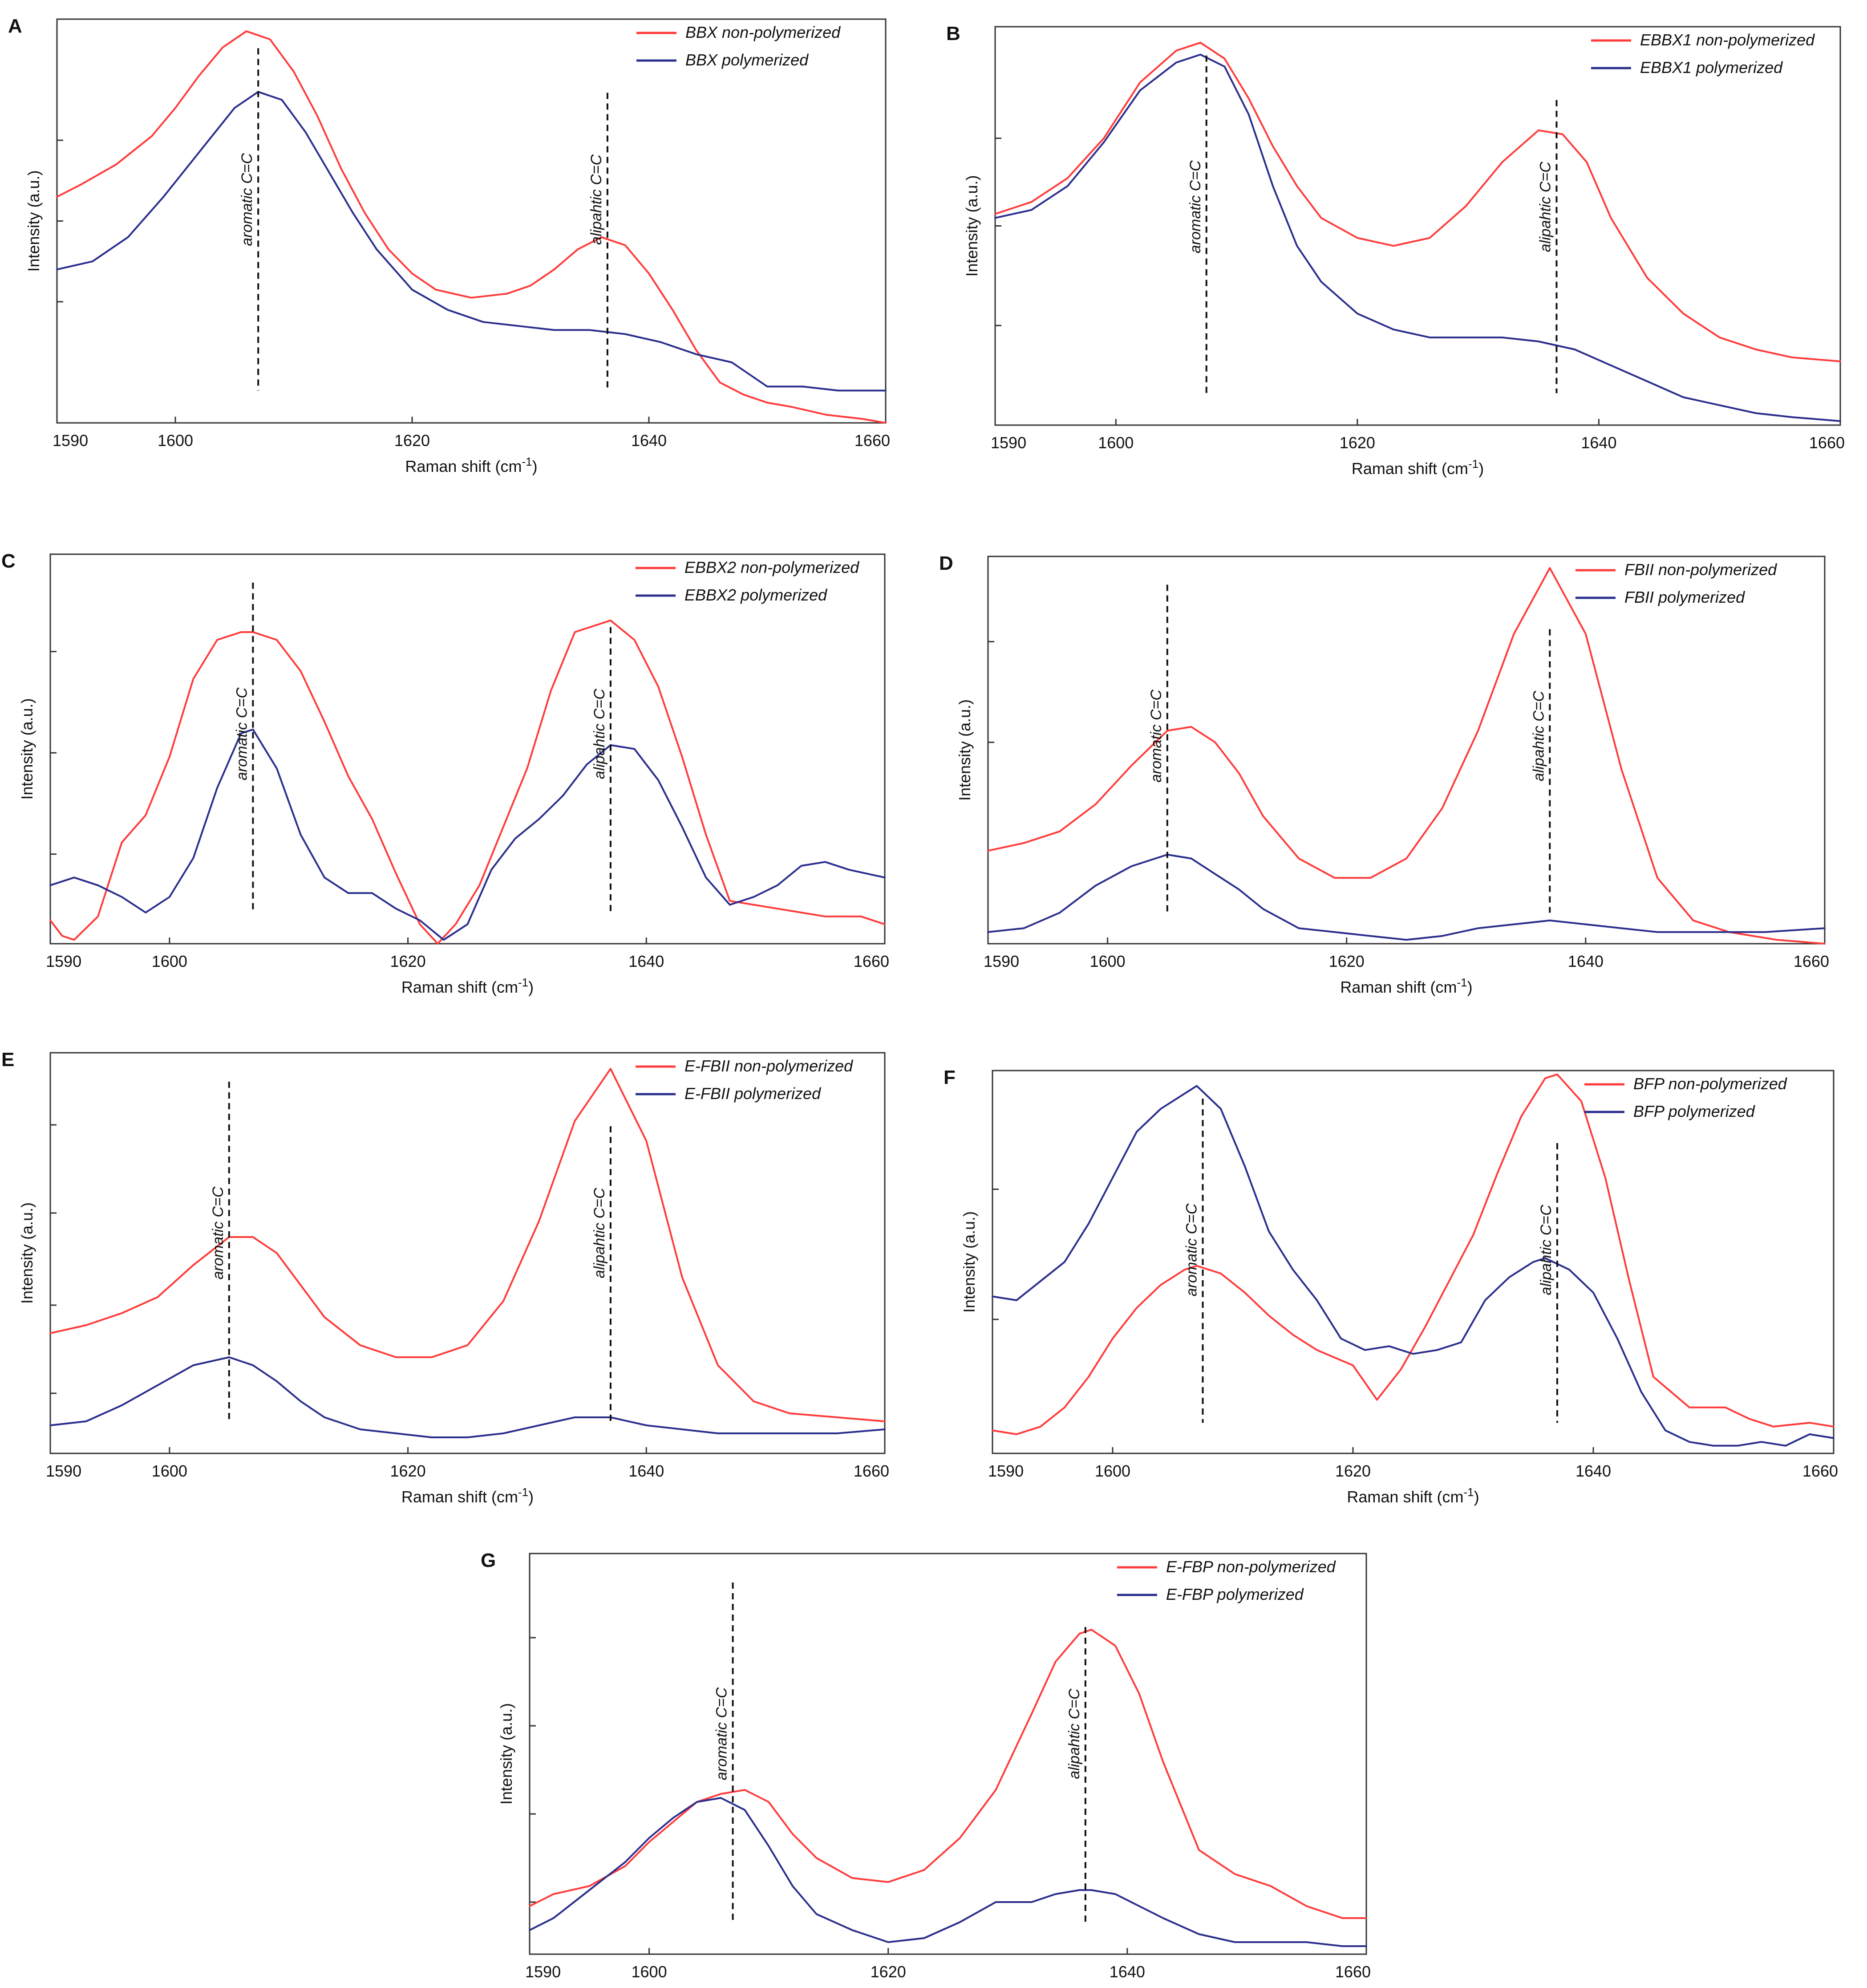 The width and height of the screenshot is (1867, 1988). What do you see at coordinates (950, 1077) in the screenshot?
I see `panel-letter: F` at bounding box center [950, 1077].